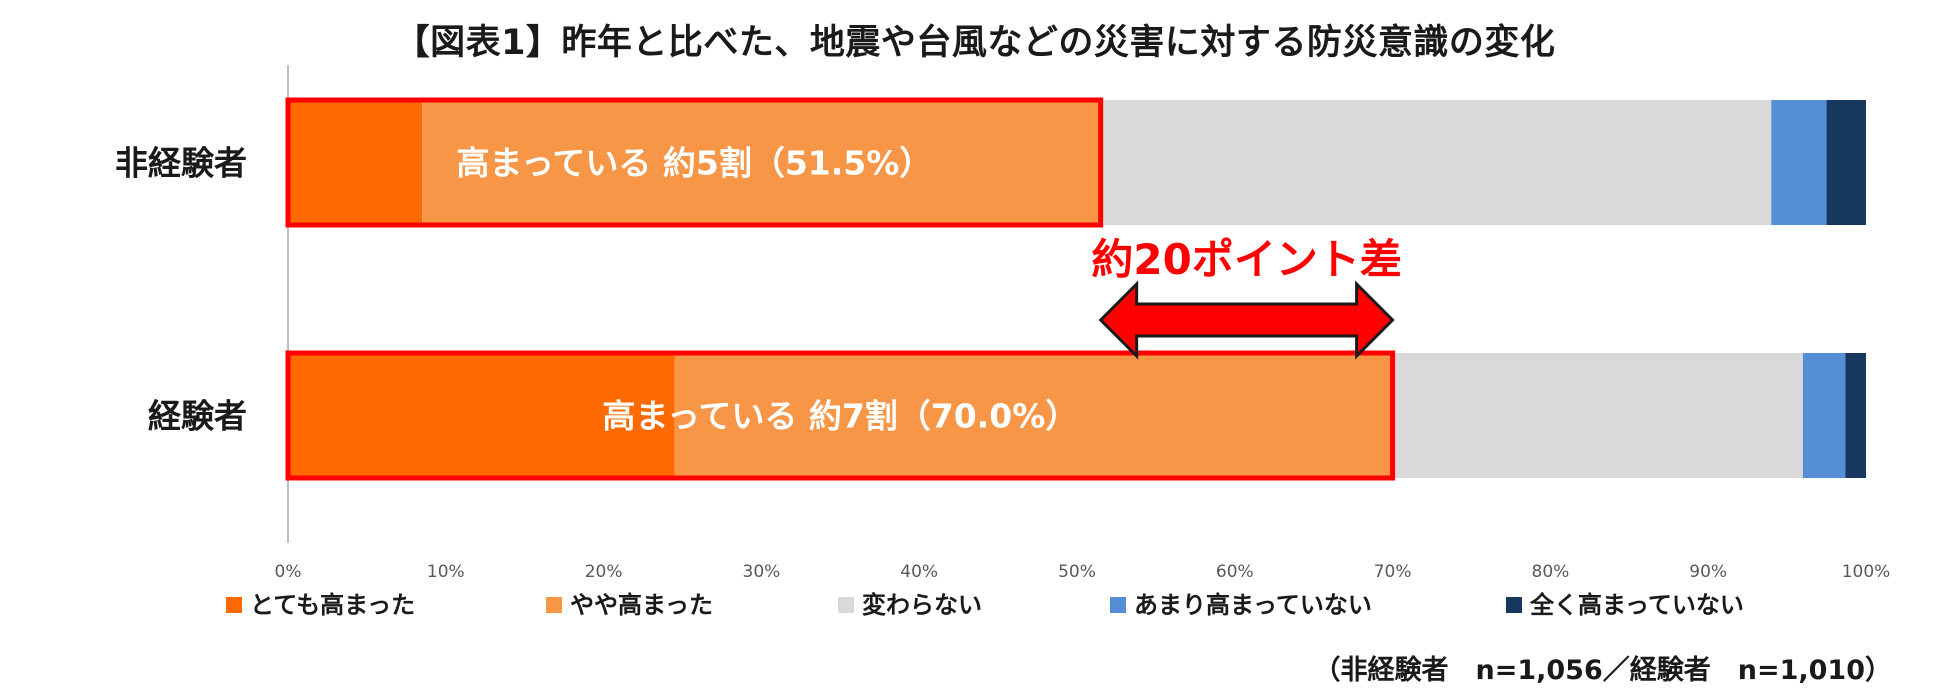 The image size is (1950, 698). I want to click on chart-title: 【図表1】昨年と比べた、地震や台風などの災害に対する防災意識の変化, so click(975, 43).